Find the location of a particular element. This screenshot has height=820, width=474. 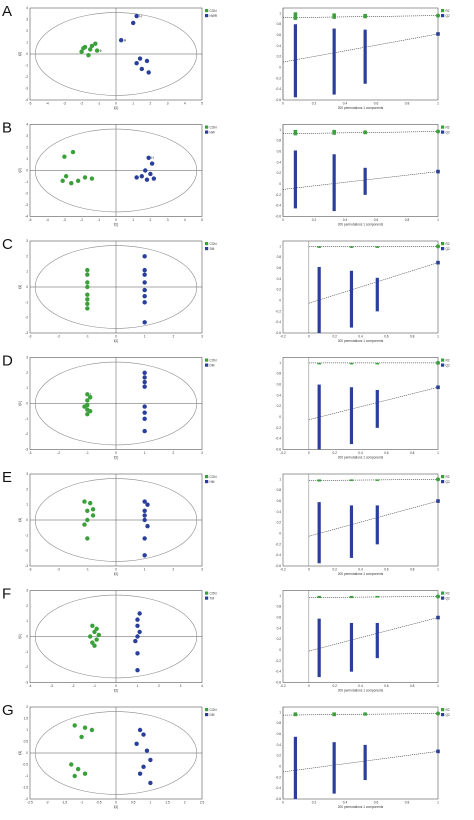

score-xtick-label: -3 is located at coordinates (64, 220).